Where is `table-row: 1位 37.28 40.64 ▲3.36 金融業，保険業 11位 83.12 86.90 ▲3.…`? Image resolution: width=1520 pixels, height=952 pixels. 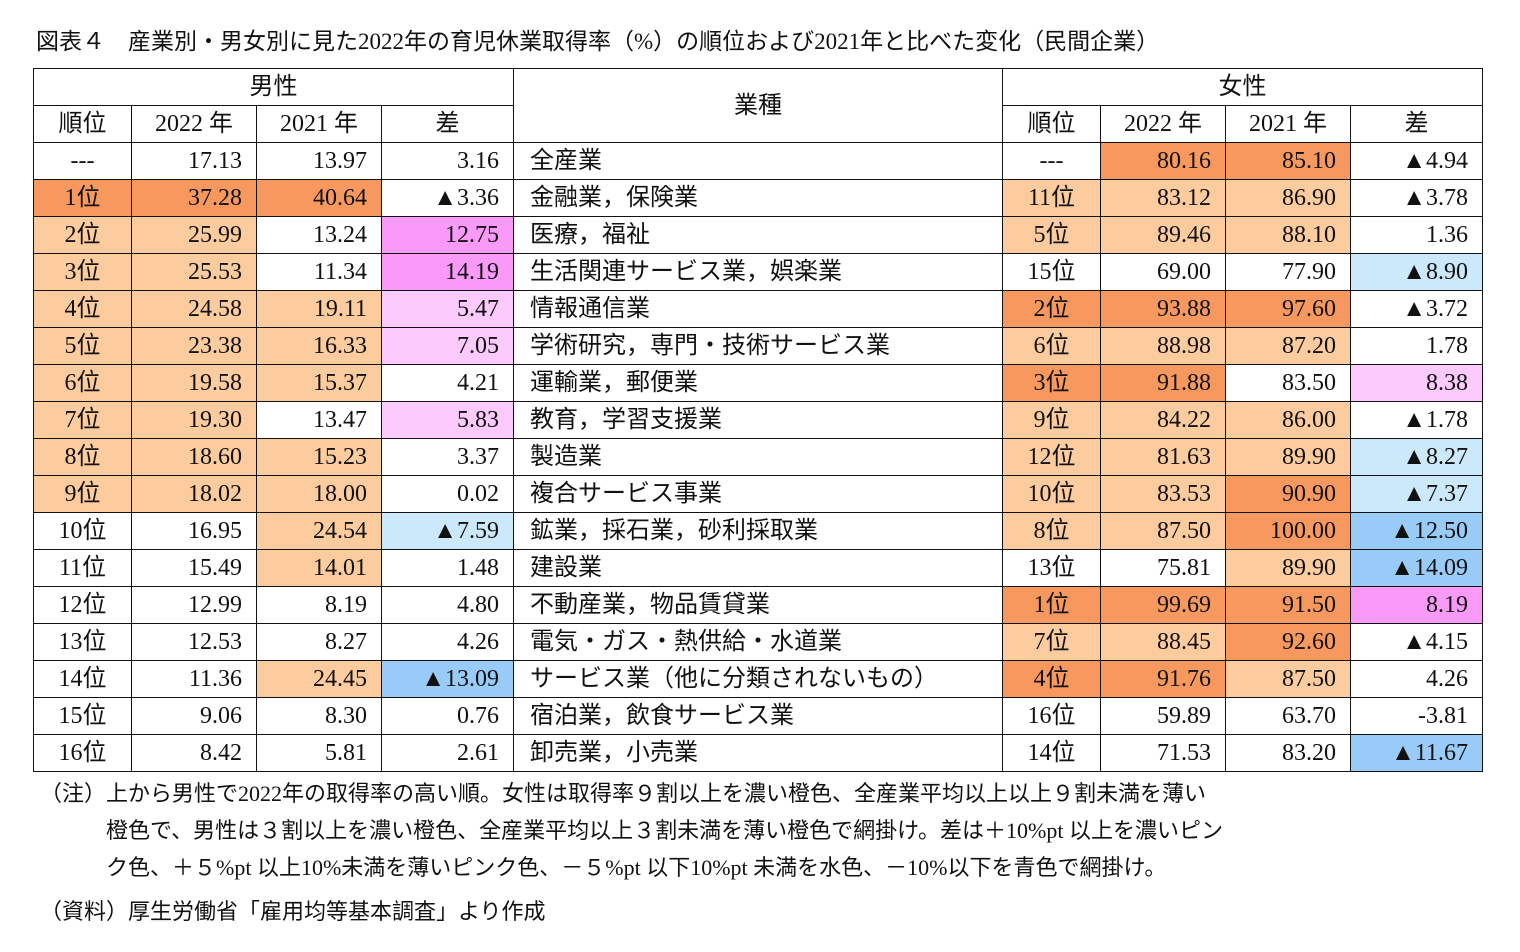
table-row: 1位 37.28 40.64 ▲3.36 金融業，保険業 11位 83.12 86.90 ▲3.… is located at coordinates (758, 198).